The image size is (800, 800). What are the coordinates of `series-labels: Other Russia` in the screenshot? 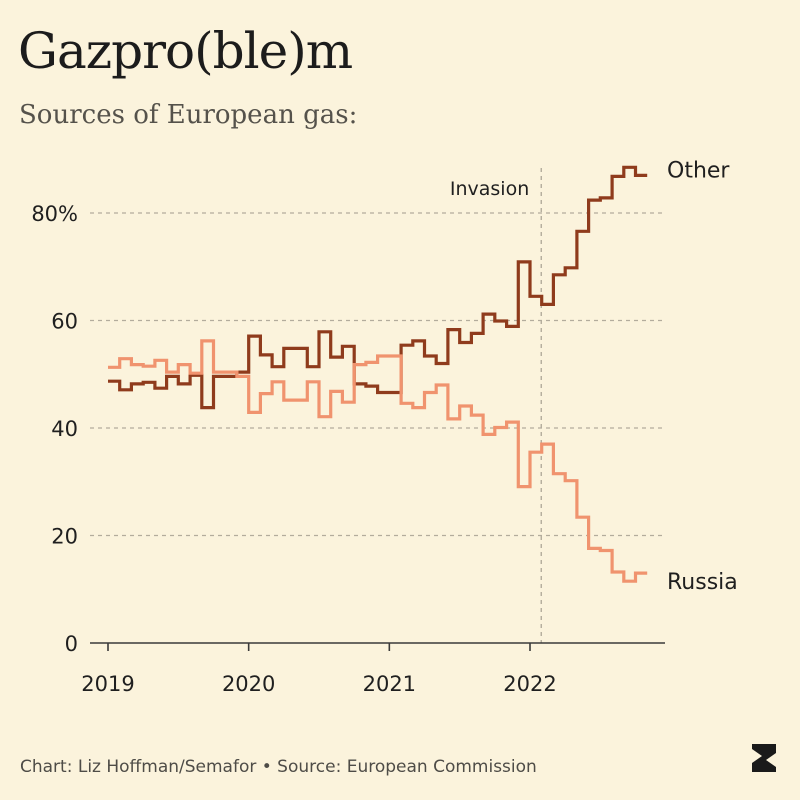 It's located at (702, 376).